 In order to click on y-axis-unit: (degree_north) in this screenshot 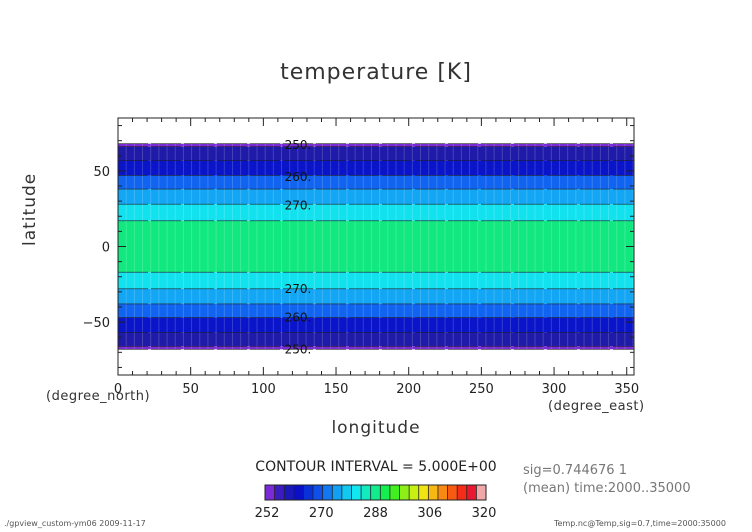, I will do `click(98, 396)`.